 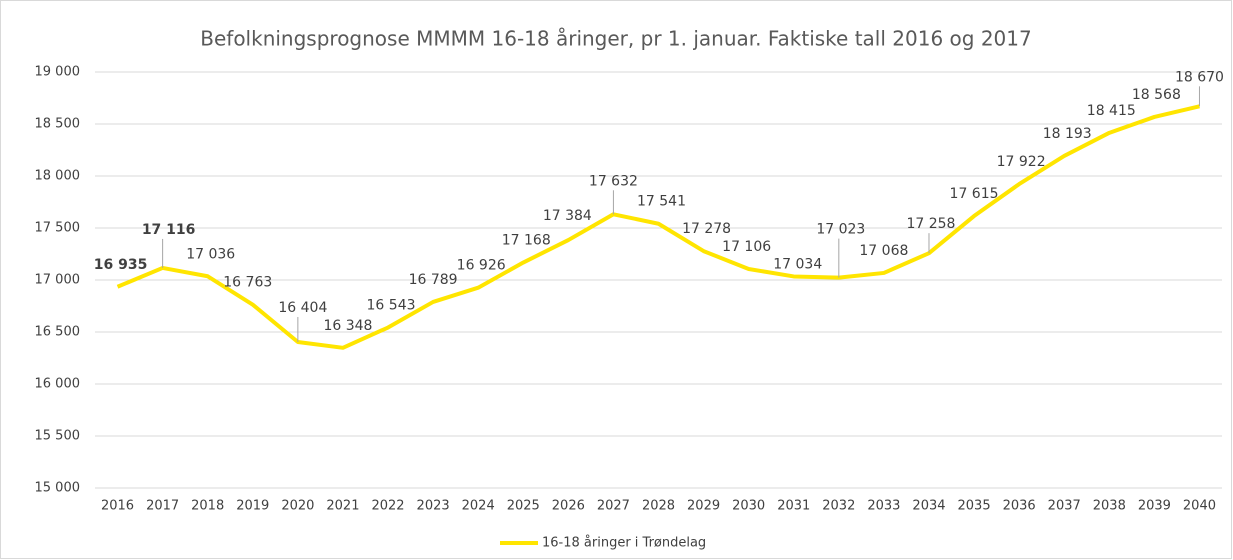 I want to click on x-tick-label: 2025, so click(x=523, y=506).